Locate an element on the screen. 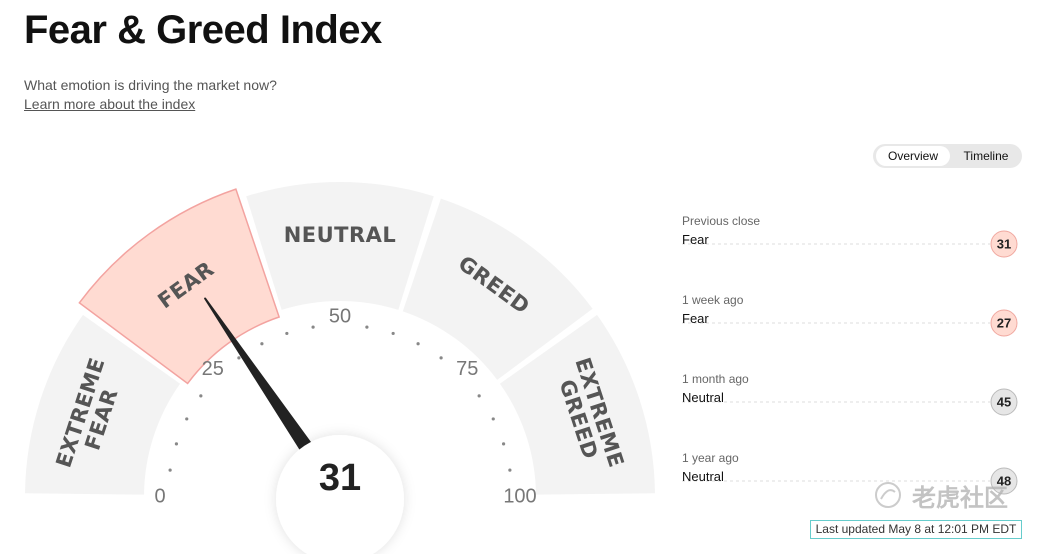 The width and height of the screenshot is (1038, 554). history-period: 1 week ago is located at coordinates (713, 300).